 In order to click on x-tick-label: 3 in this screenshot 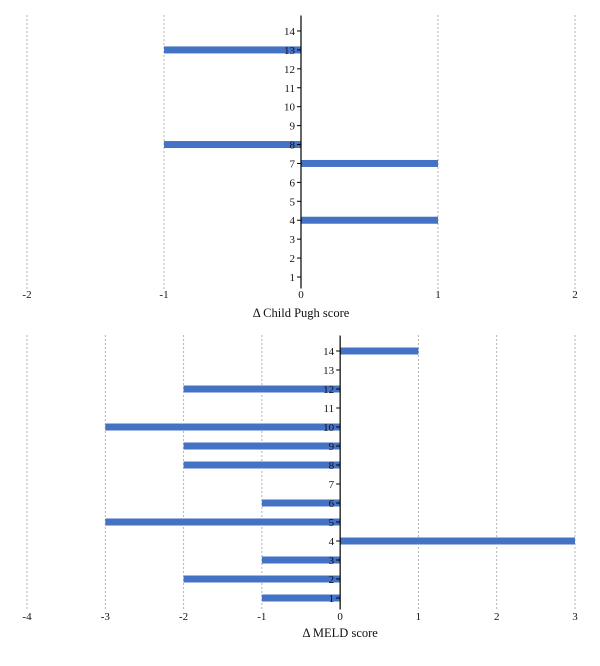, I will do `click(575, 617)`.